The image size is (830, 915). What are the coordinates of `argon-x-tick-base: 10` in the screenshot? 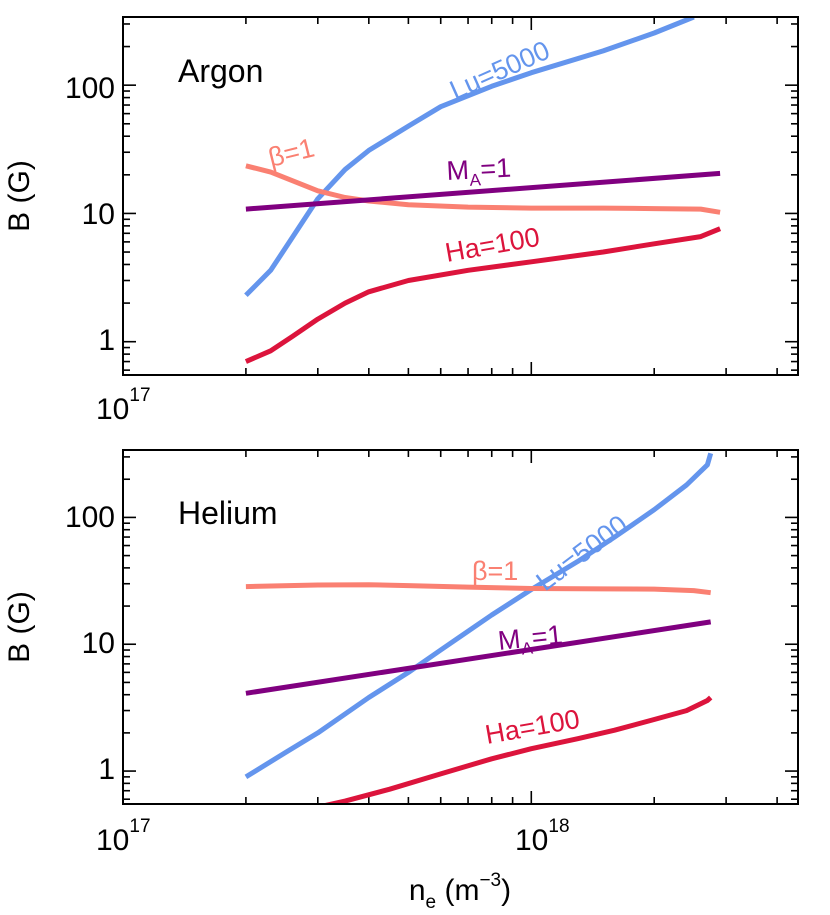 It's located at (112, 409).